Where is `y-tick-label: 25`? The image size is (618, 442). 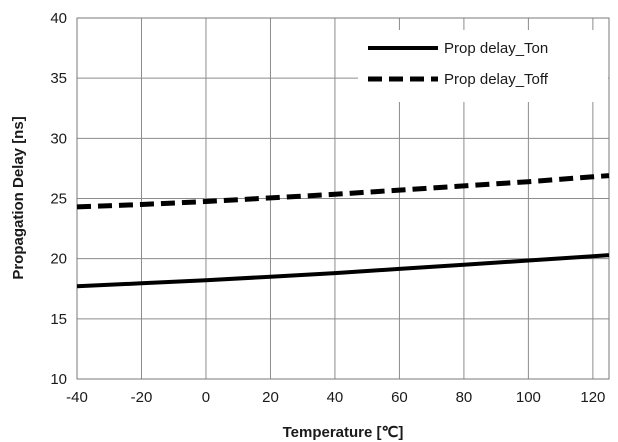
y-tick-label: 25 is located at coordinates (58, 199).